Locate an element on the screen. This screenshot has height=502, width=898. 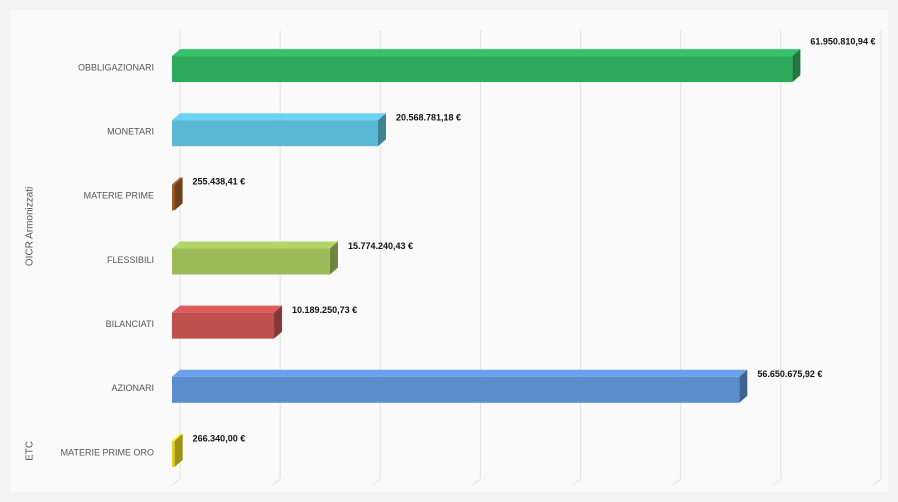
category-label: FLESSIBILI is located at coordinates (130, 260).